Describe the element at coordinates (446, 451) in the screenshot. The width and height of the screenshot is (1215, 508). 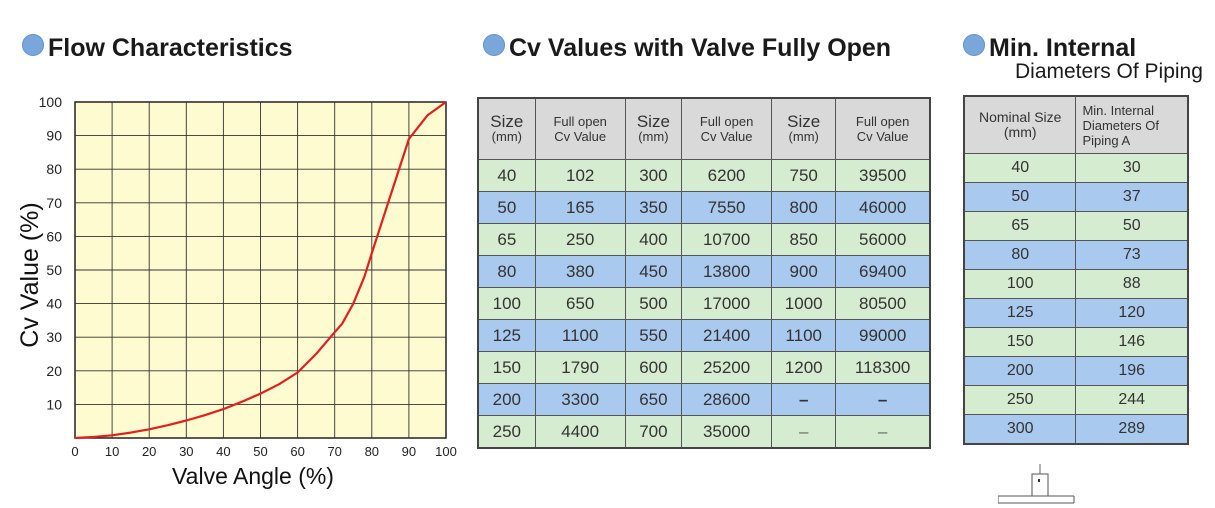
I see `x-tick-label: 100` at that location.